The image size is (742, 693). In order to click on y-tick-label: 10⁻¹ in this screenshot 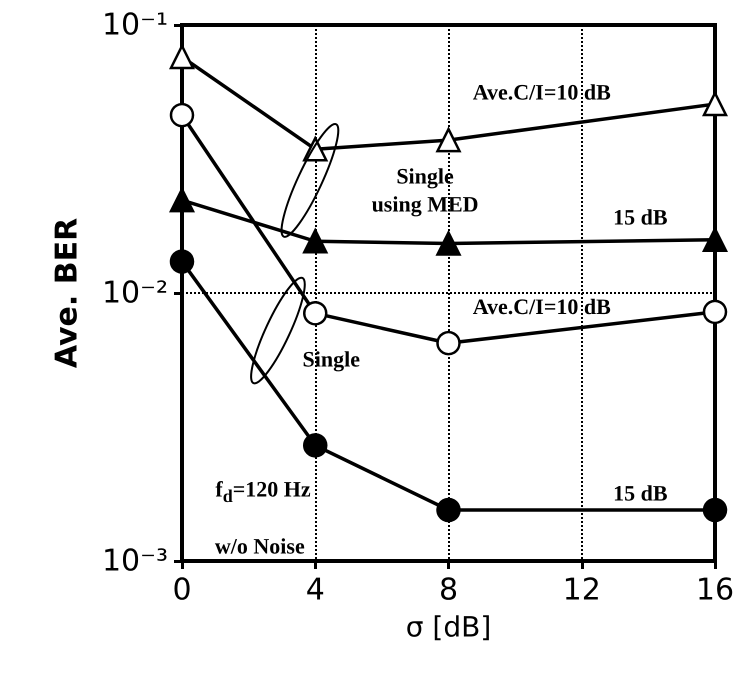, I will do `click(135, 25)`.